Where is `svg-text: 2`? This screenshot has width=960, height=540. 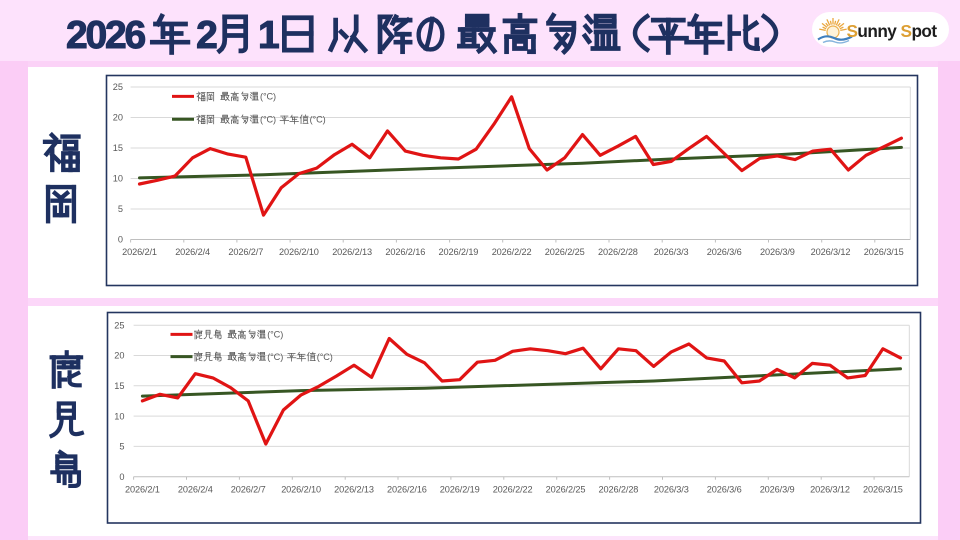 svg-text: 2 is located at coordinates (207, 35).